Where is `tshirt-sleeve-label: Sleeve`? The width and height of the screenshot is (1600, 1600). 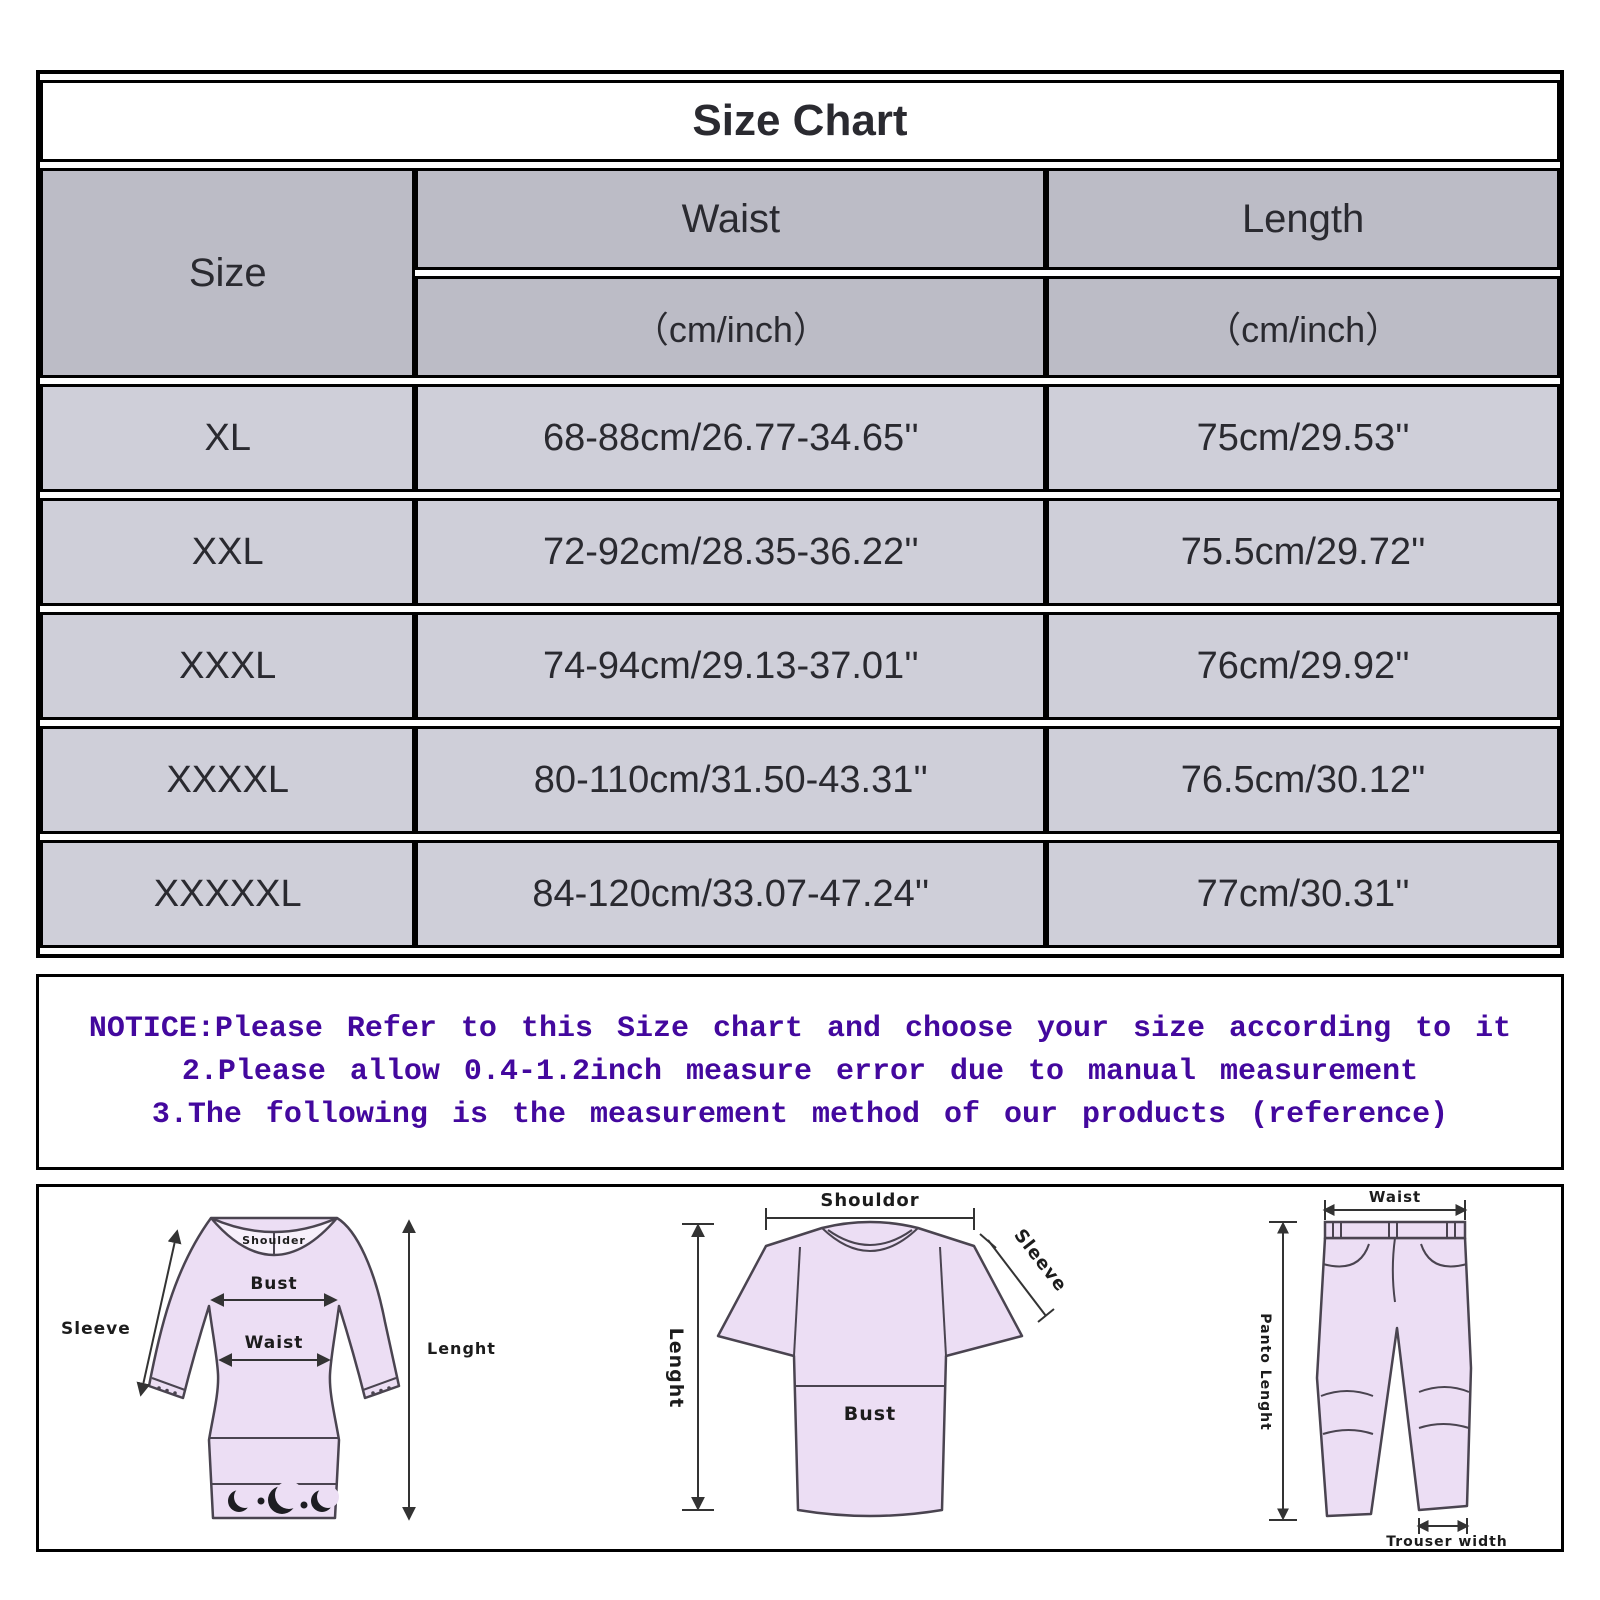 tshirt-sleeve-label: Sleeve is located at coordinates (1040, 1260).